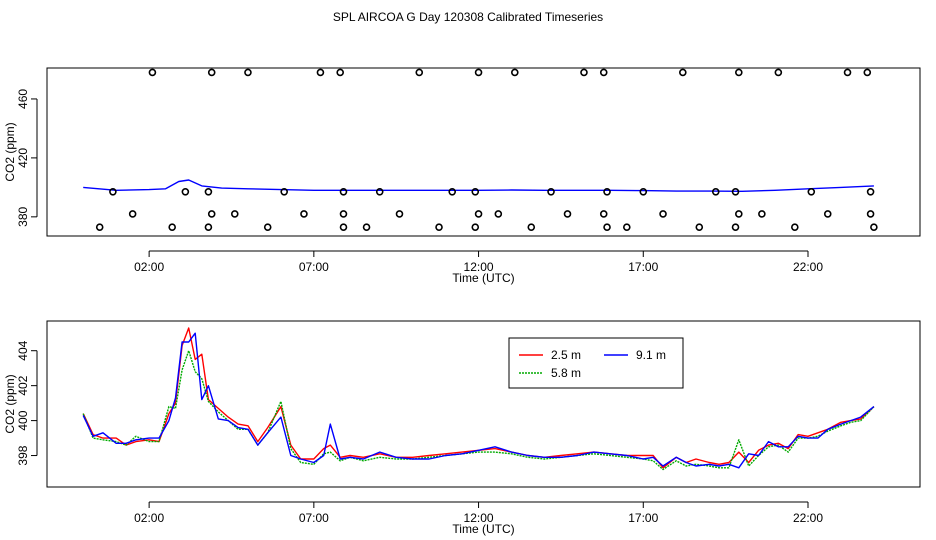 The height and width of the screenshot is (540, 936). Describe the element at coordinates (651, 355) in the screenshot. I see `panel2-legend-label: 9.1 m` at that location.